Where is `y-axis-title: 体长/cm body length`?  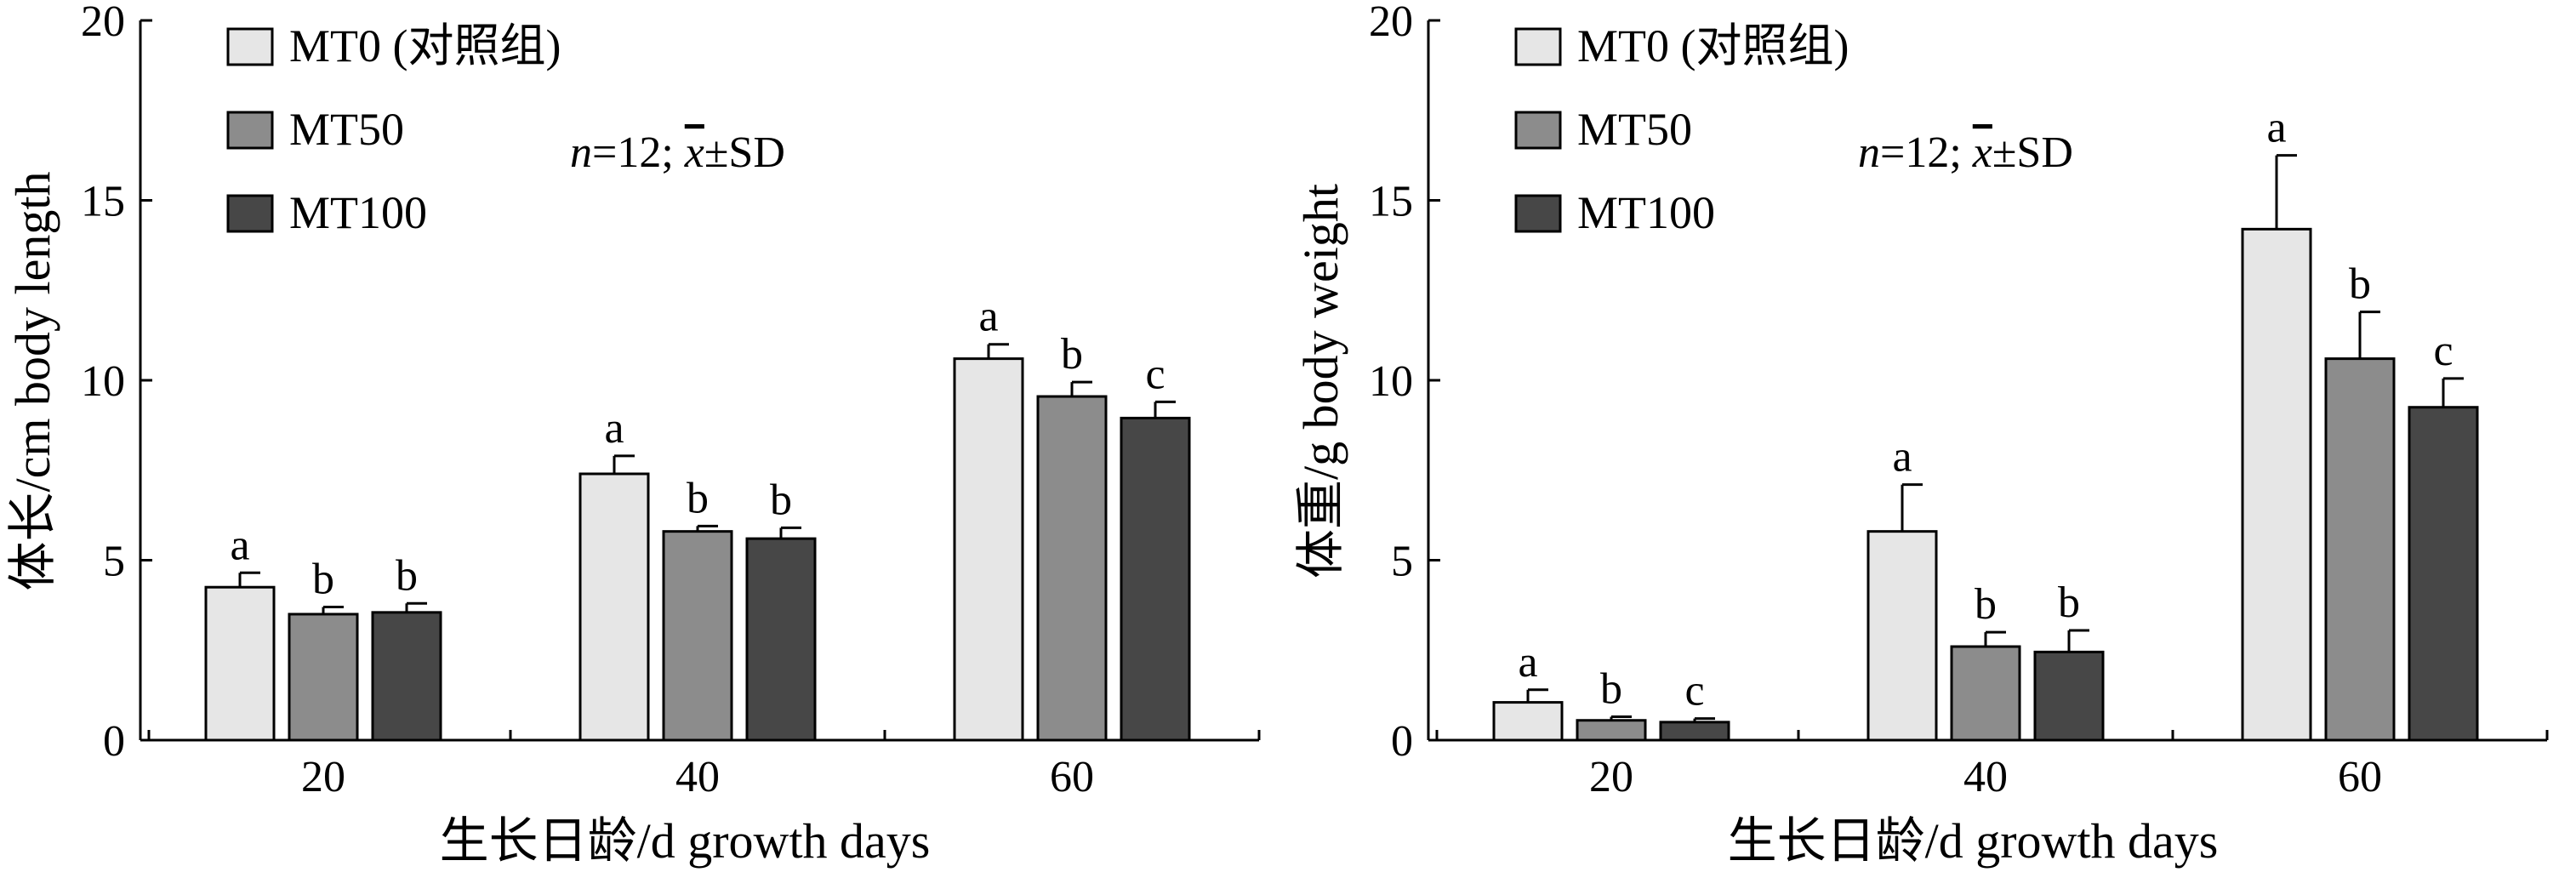 y-axis-title: 体长/cm body length is located at coordinates (32, 381).